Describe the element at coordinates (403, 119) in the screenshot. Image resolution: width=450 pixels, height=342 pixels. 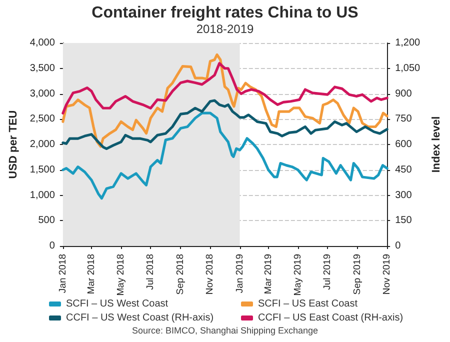
I see `y2-tick-label: 750` at that location.